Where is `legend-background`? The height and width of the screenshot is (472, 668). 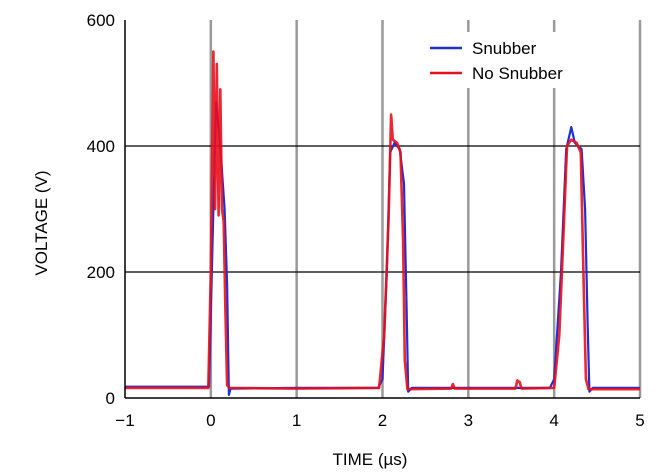
legend-background is located at coordinates (510, 60).